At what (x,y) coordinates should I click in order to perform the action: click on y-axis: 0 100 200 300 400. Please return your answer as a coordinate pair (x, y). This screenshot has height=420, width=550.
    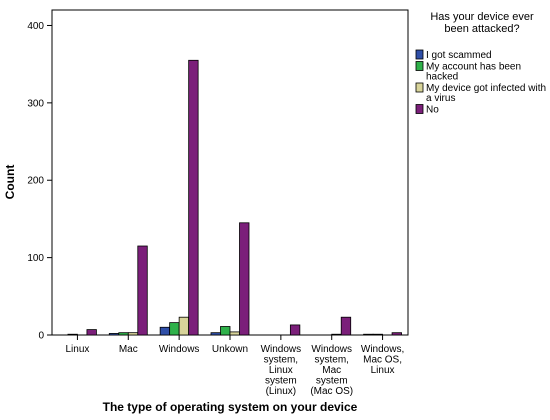
    Looking at the image, I should click on (39, 181).